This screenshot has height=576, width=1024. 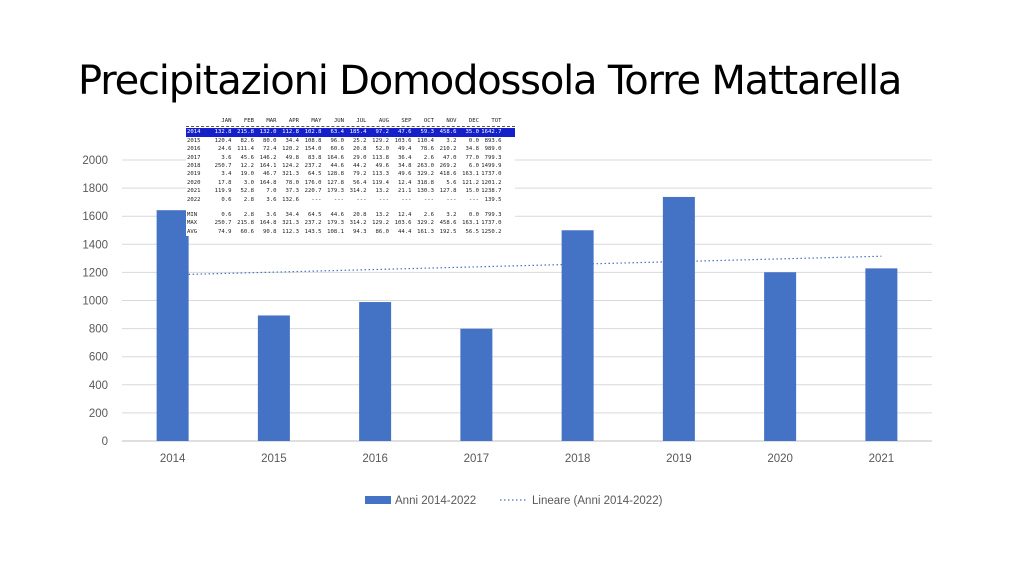 What do you see at coordinates (360, 165) in the screenshot?
I see `table-cell: 44.2` at bounding box center [360, 165].